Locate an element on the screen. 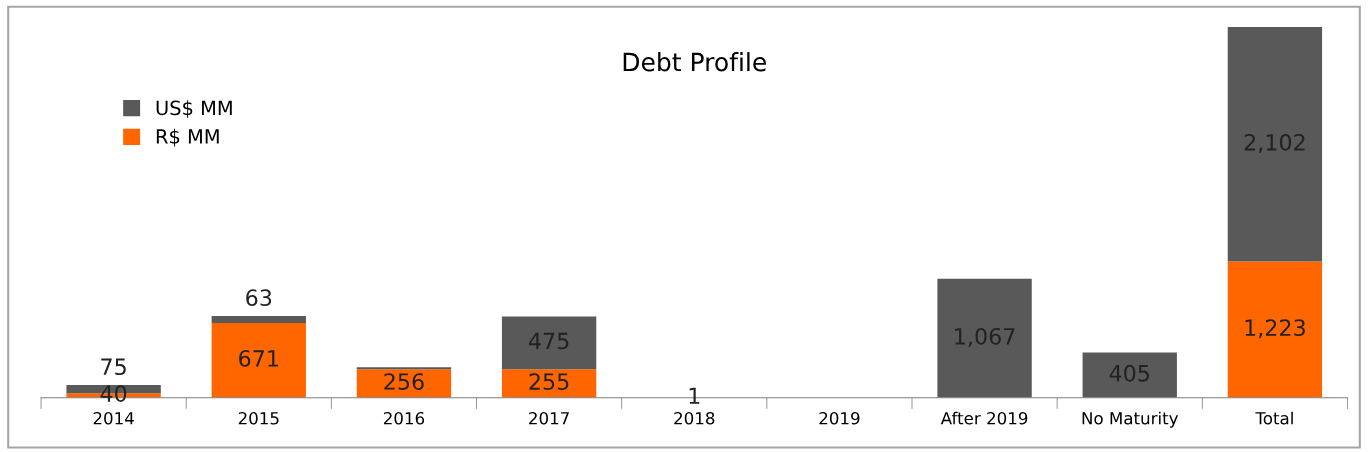  data-label: 255 is located at coordinates (549, 381).